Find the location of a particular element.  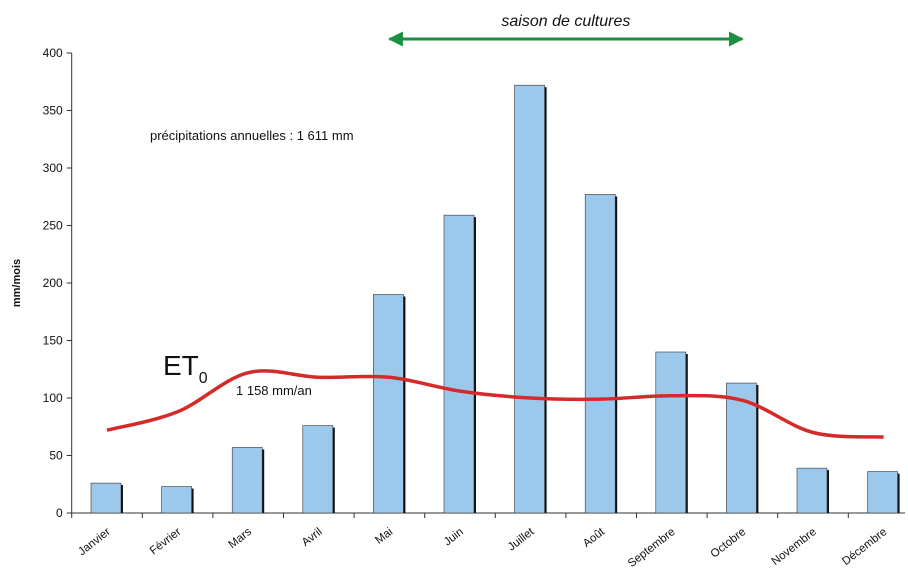

annotation: précipitations annuelles : 1 611 mm is located at coordinates (252, 135).